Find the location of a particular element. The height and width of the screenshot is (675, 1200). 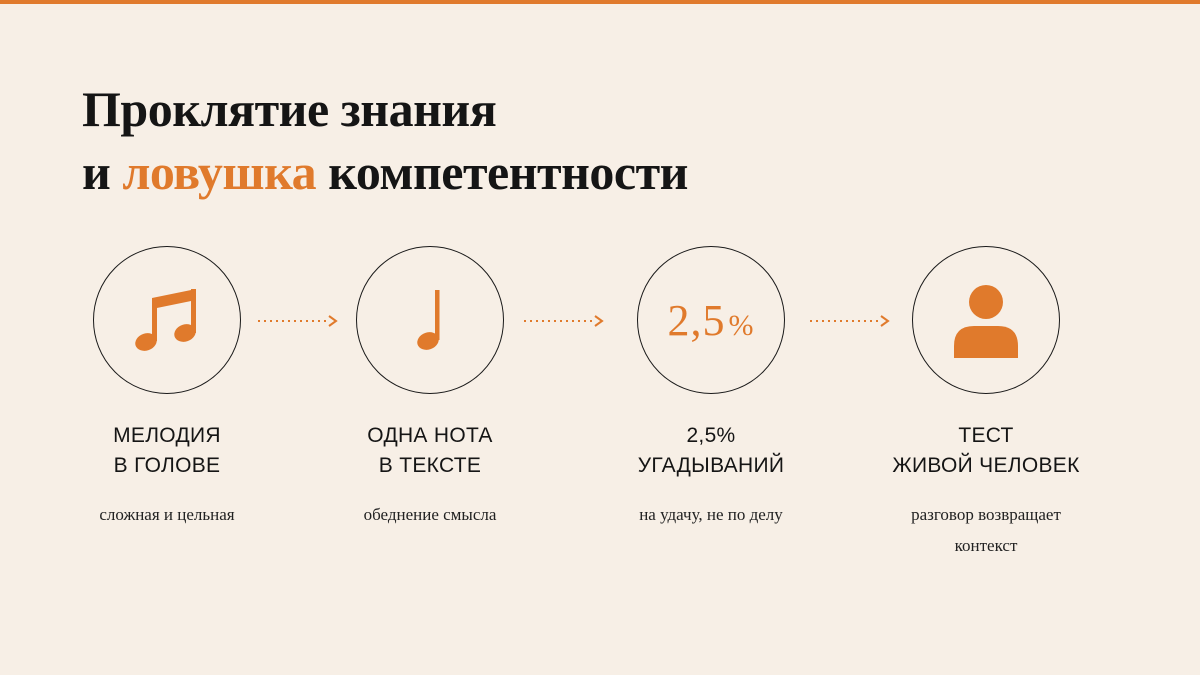

single-note-icon is located at coordinates (428, 320).